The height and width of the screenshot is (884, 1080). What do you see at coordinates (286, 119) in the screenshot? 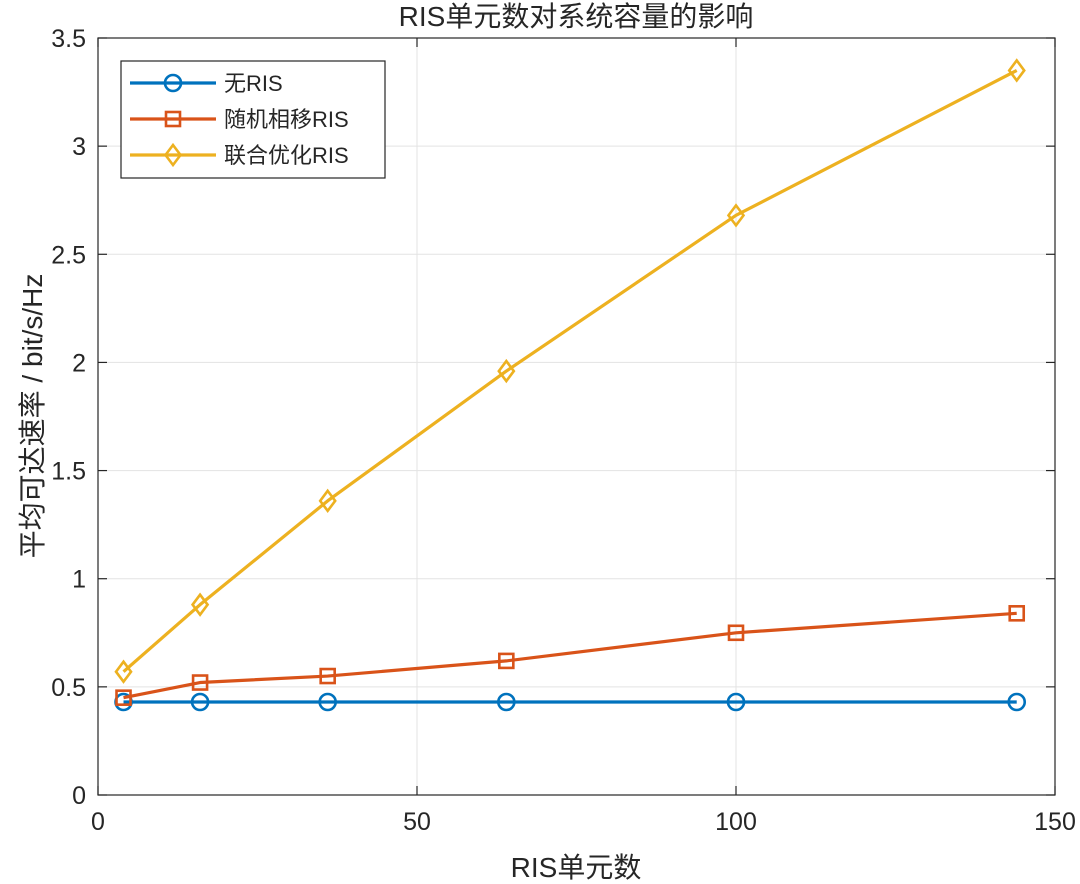
I see `legend-label: 随机相移RIS` at bounding box center [286, 119].